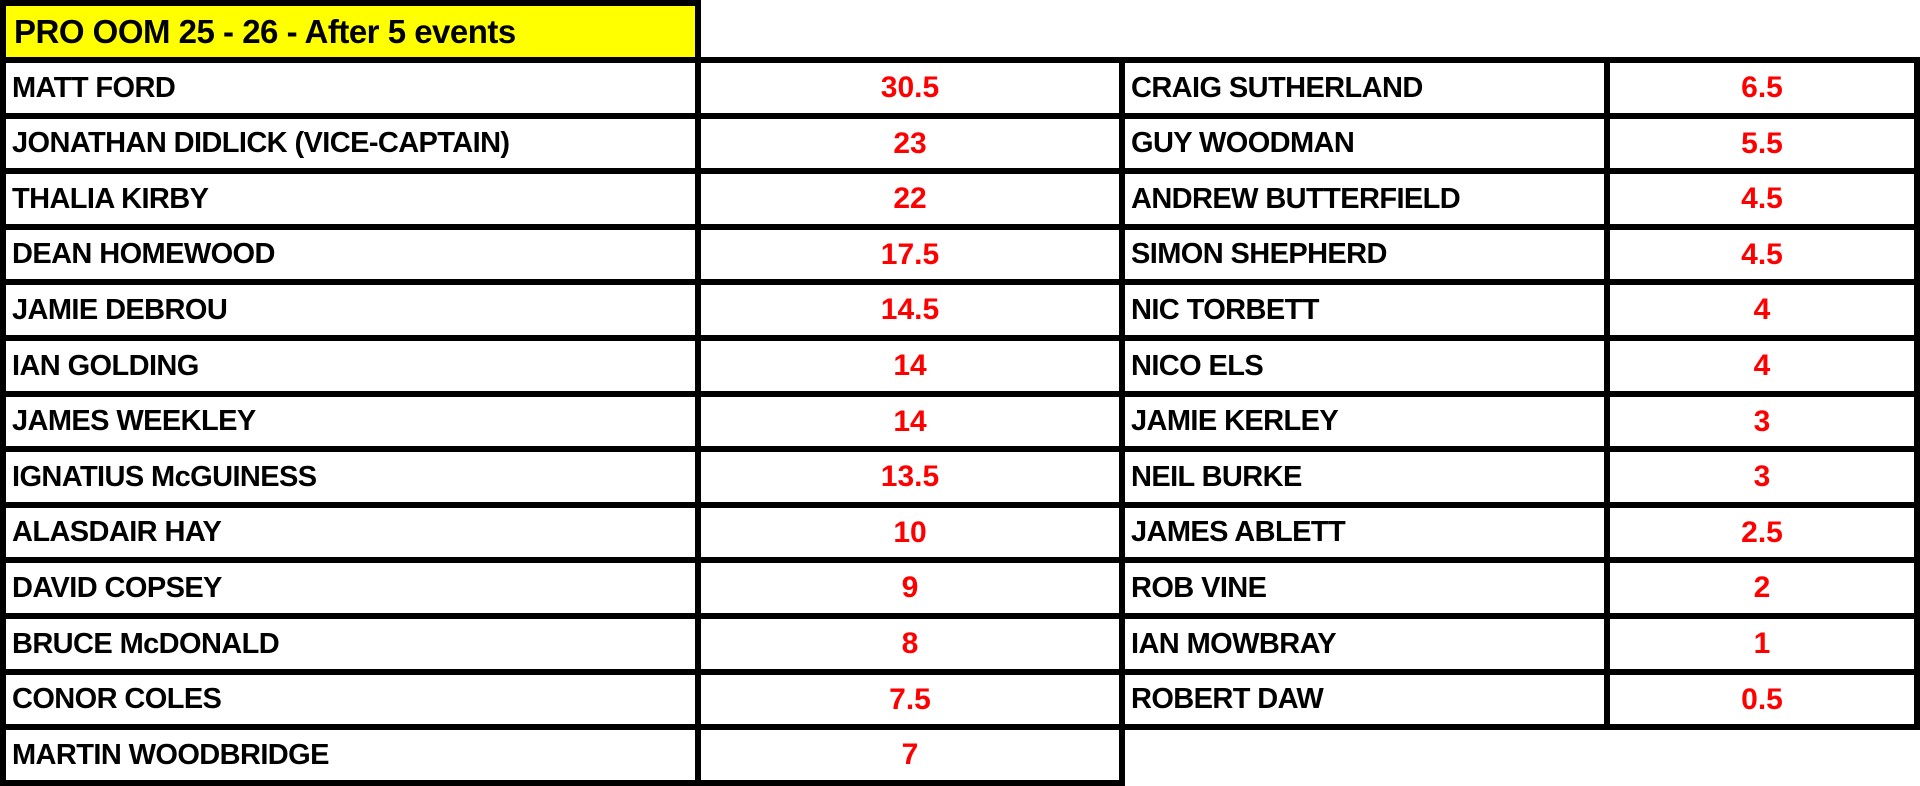 The width and height of the screenshot is (1920, 786). I want to click on player-name: DAVID COPSEY, so click(350, 588).